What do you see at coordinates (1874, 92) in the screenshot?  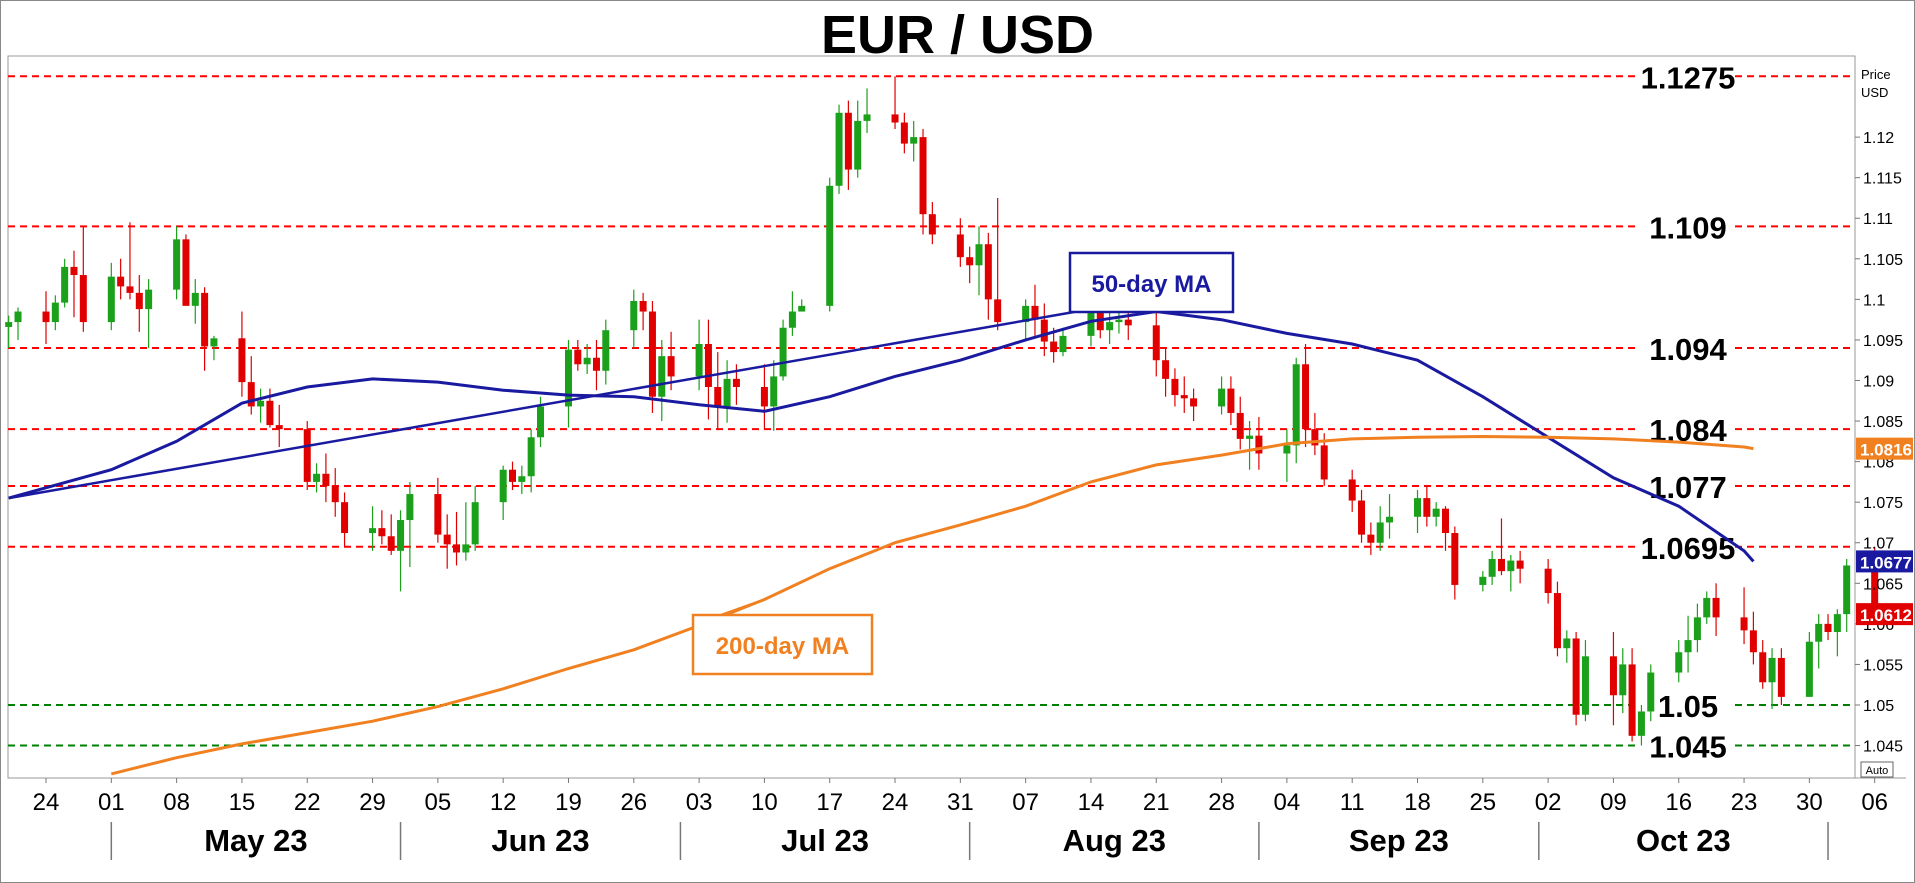 I see `currency-label: USD` at bounding box center [1874, 92].